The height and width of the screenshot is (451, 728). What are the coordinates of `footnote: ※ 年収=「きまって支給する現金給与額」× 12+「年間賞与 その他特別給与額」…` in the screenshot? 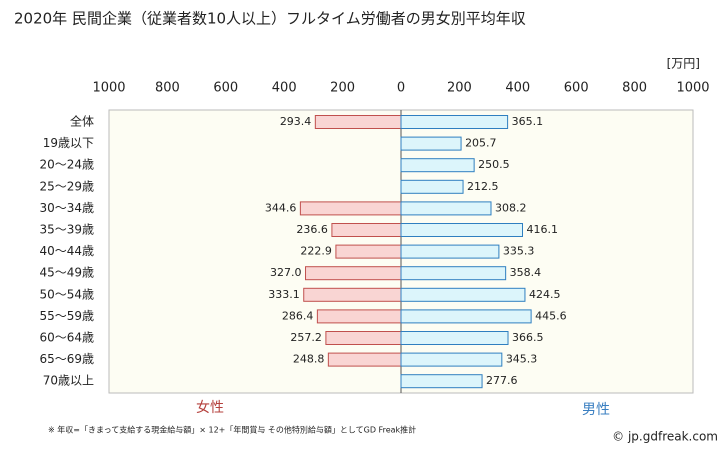 It's located at (232, 430).